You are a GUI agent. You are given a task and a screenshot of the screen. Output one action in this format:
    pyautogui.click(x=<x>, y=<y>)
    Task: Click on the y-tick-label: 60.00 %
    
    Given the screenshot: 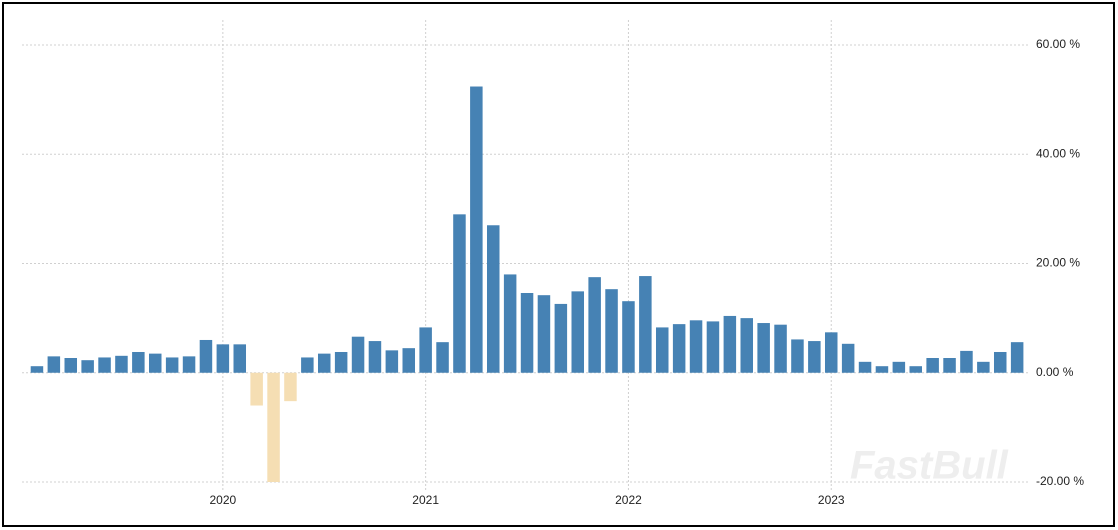 What is the action you would take?
    pyautogui.click(x=1058, y=44)
    